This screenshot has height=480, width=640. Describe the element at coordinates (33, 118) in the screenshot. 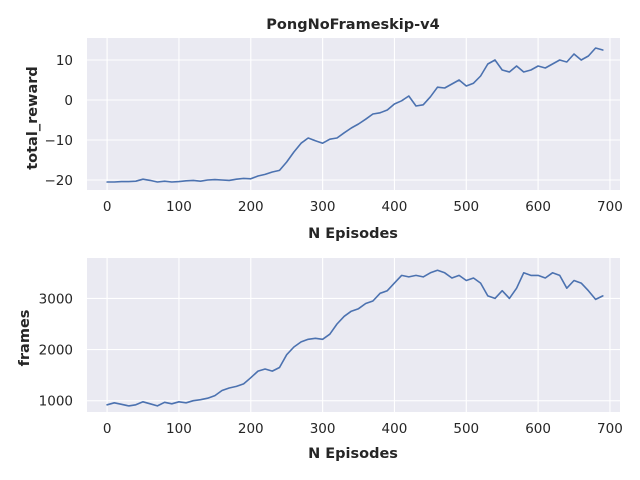

I see `y-axis-label-reward: total_reward` at that location.